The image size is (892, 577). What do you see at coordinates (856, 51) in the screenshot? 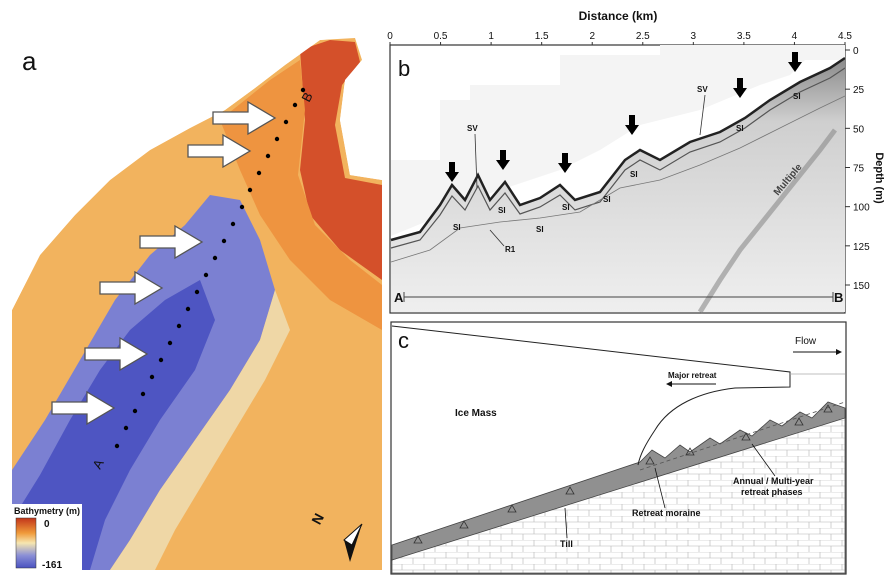
I see `y-tick-label: 0` at bounding box center [856, 51].